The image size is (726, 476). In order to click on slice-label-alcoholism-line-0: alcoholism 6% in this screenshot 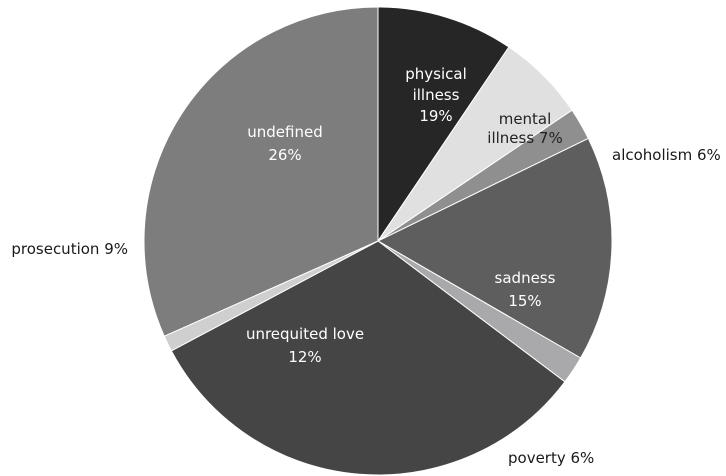, I will do `click(666, 155)`.